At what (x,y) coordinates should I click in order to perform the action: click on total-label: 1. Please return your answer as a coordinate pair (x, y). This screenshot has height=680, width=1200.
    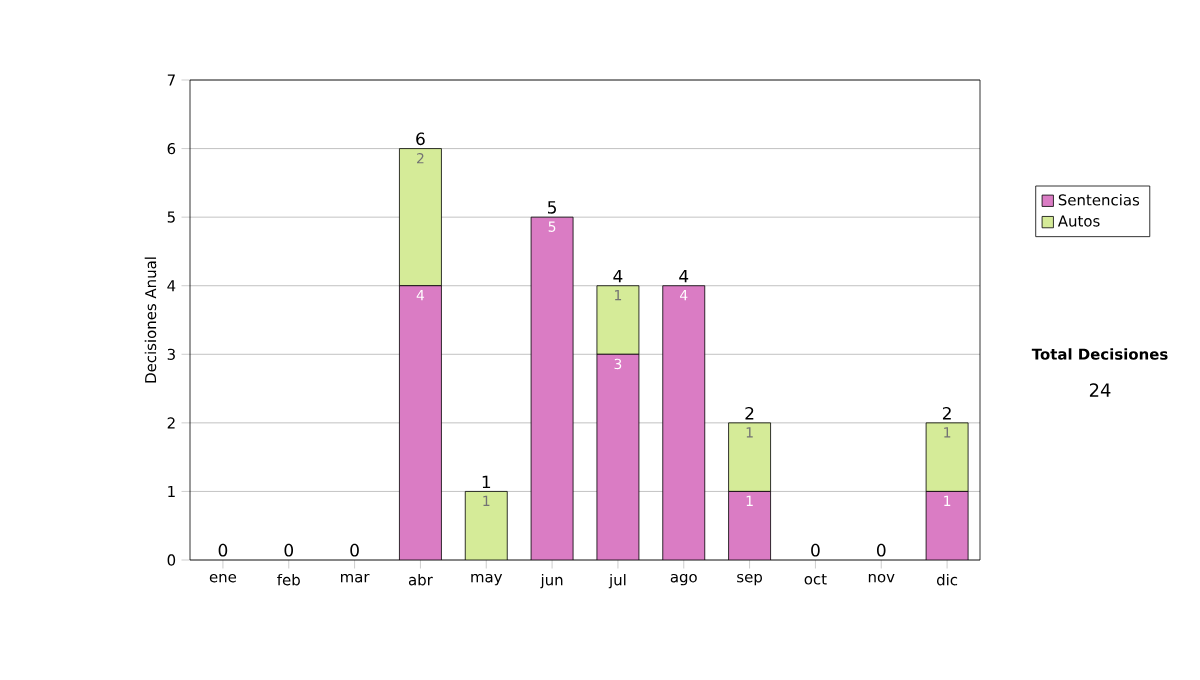
    Looking at the image, I should click on (486, 482).